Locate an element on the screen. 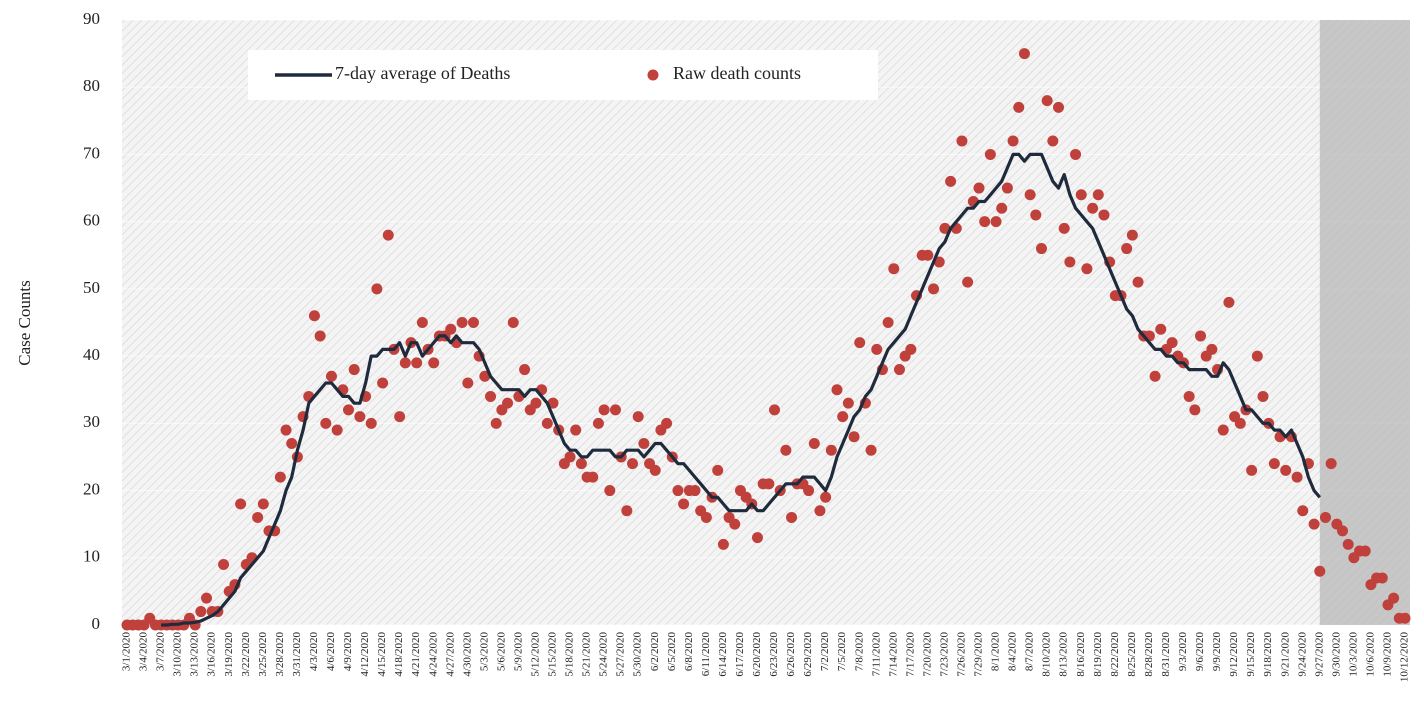 This screenshot has width=1424, height=721. y-axis-title: Case Counts is located at coordinates (24, 322).